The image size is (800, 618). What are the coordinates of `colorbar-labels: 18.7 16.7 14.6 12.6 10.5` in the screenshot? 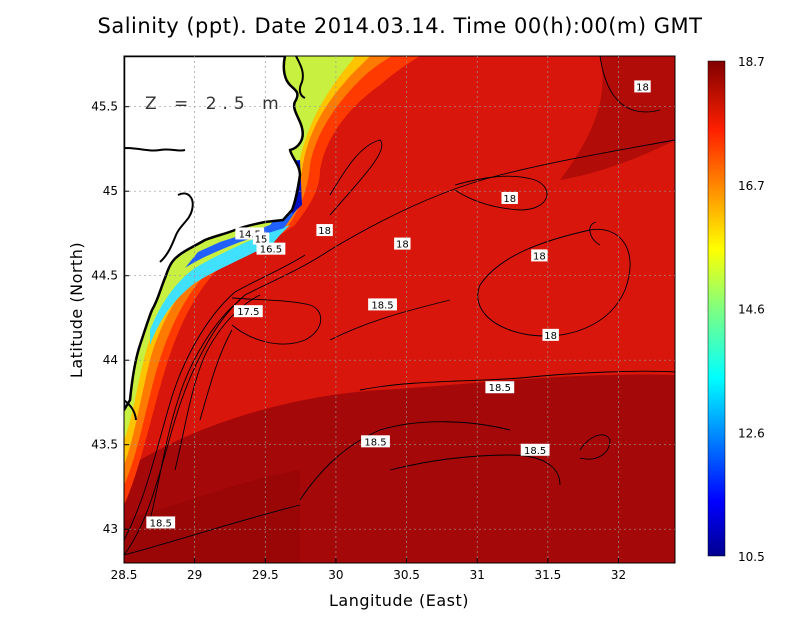 It's located at (751, 309).